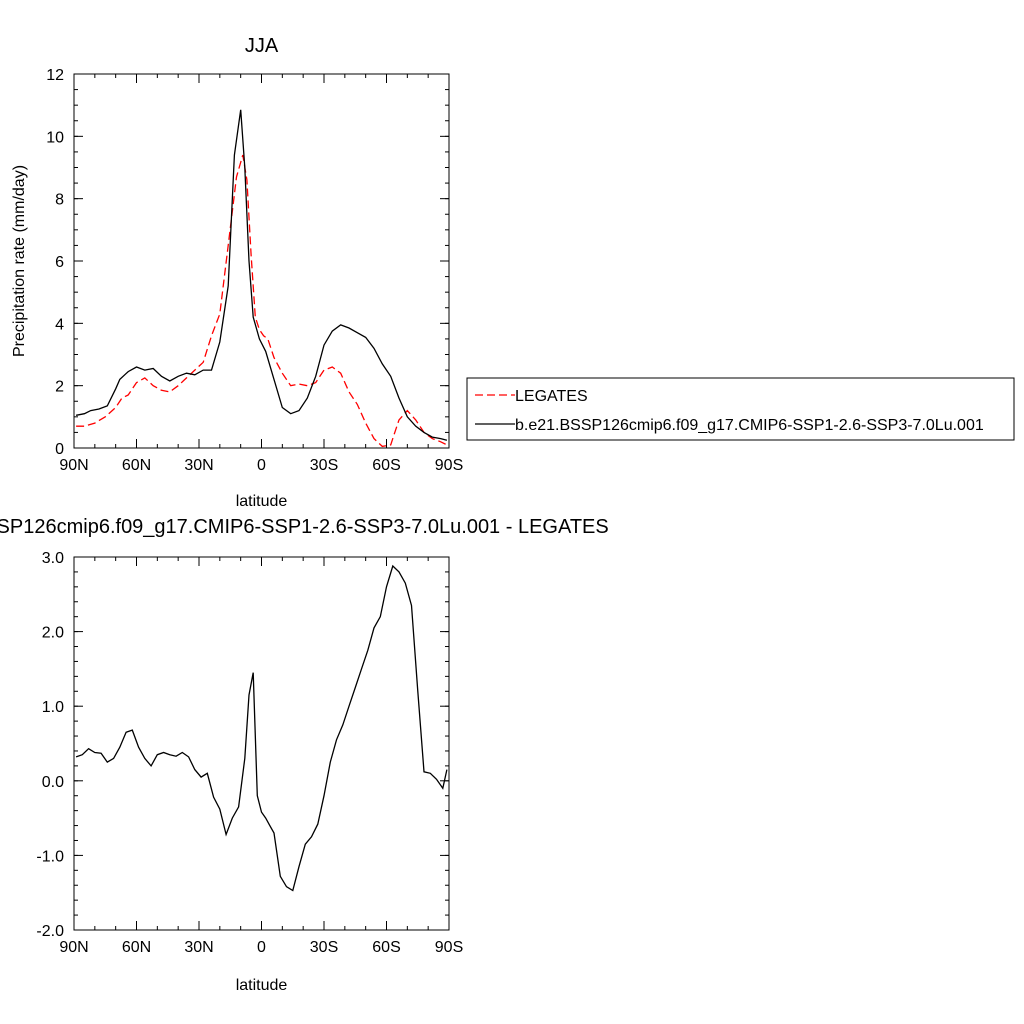  Describe the element at coordinates (50, 856) in the screenshot. I see `y-tick-label: -1.0` at that location.